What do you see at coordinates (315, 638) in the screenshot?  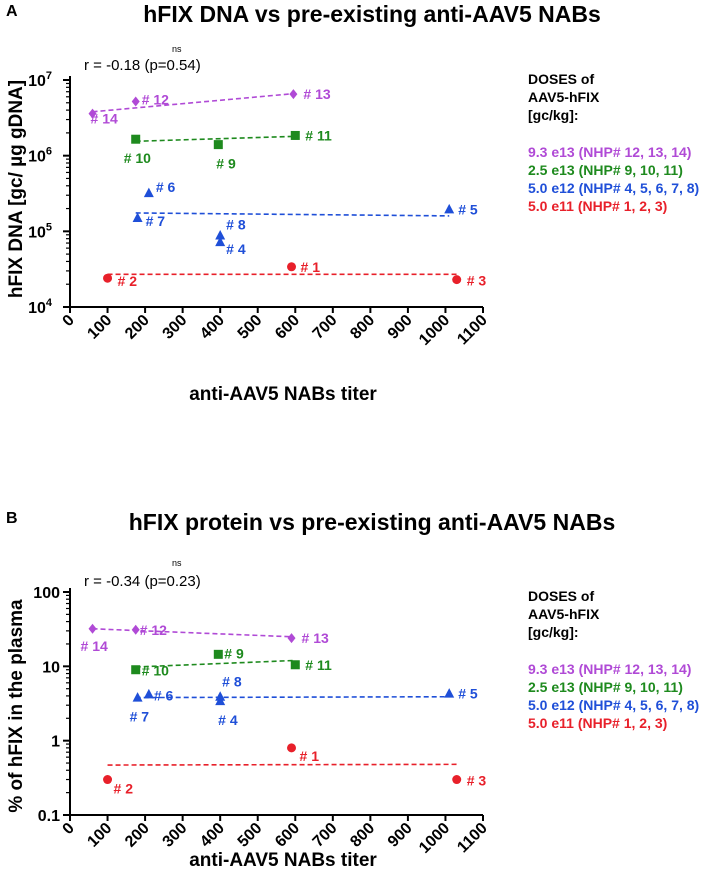 I see `point-label: # 13` at bounding box center [315, 638].